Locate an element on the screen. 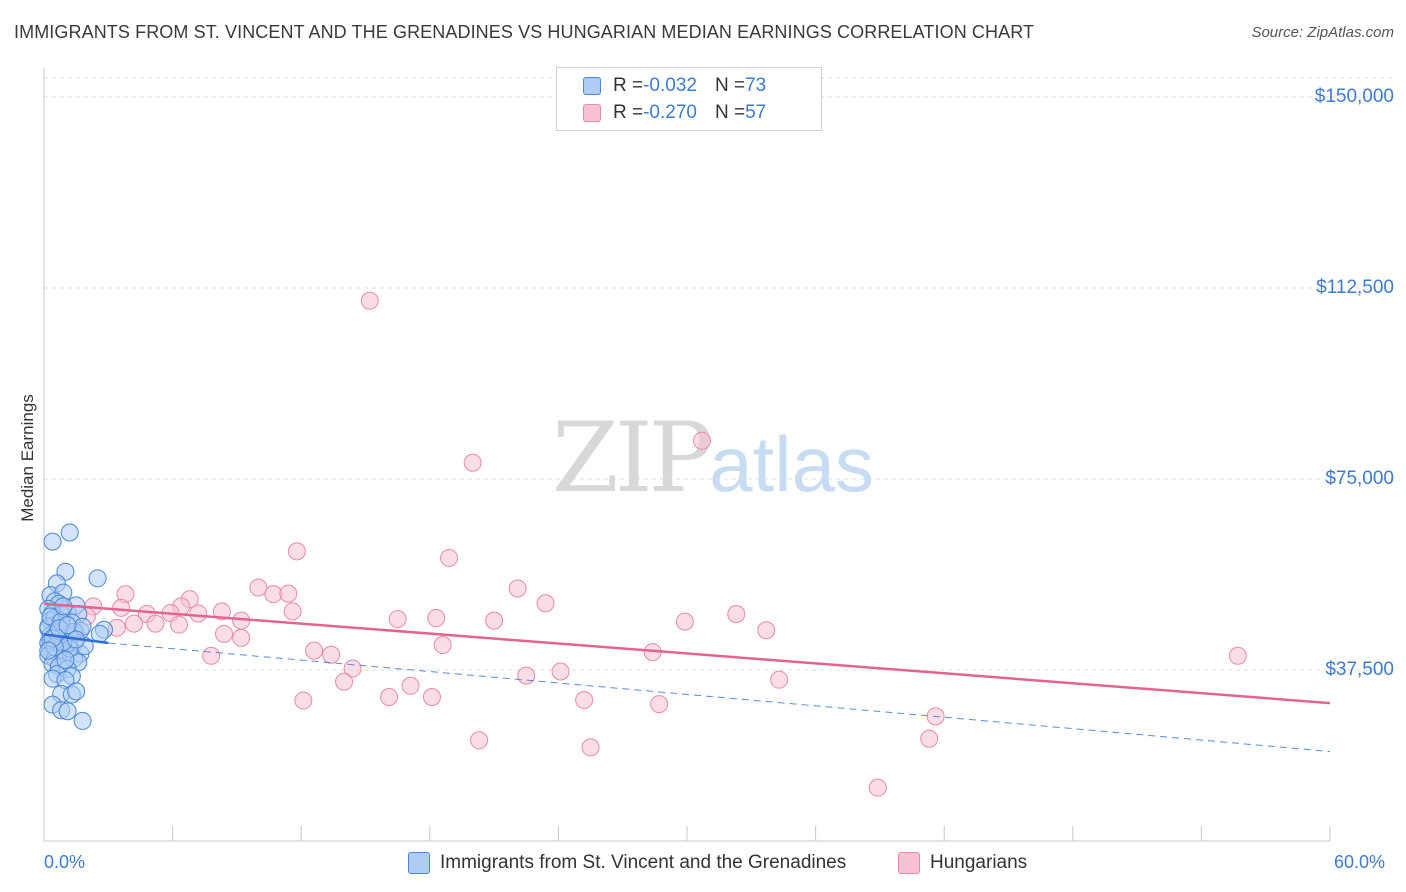  watermark: ZIPatlas is located at coordinates (713, 458).